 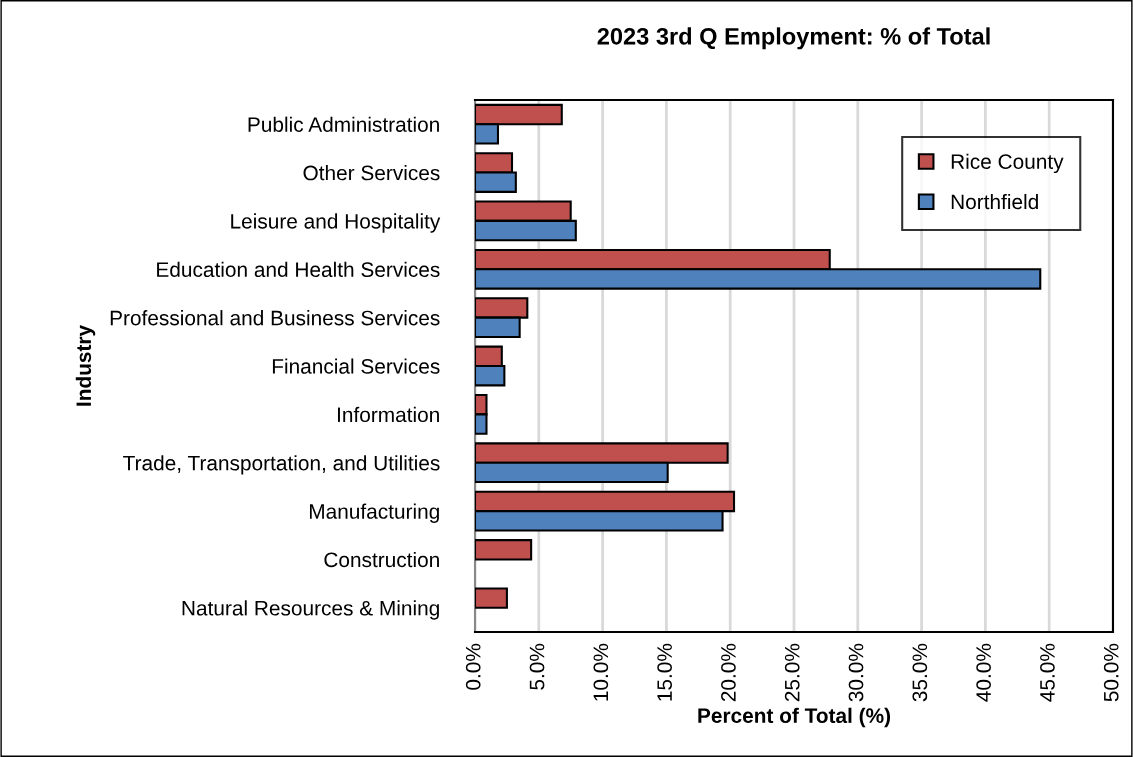 I want to click on x-tick-label: 20.0%, so click(x=728, y=672).